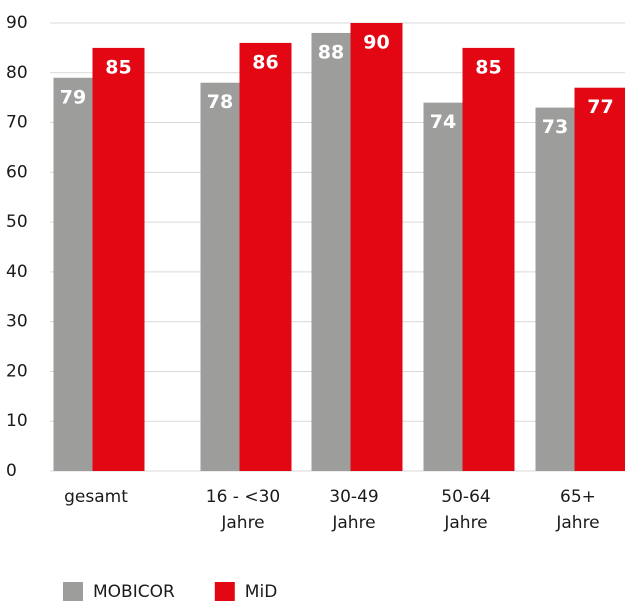 The image size is (625, 601). What do you see at coordinates (600, 107) in the screenshot?
I see `value-label: 77` at bounding box center [600, 107].